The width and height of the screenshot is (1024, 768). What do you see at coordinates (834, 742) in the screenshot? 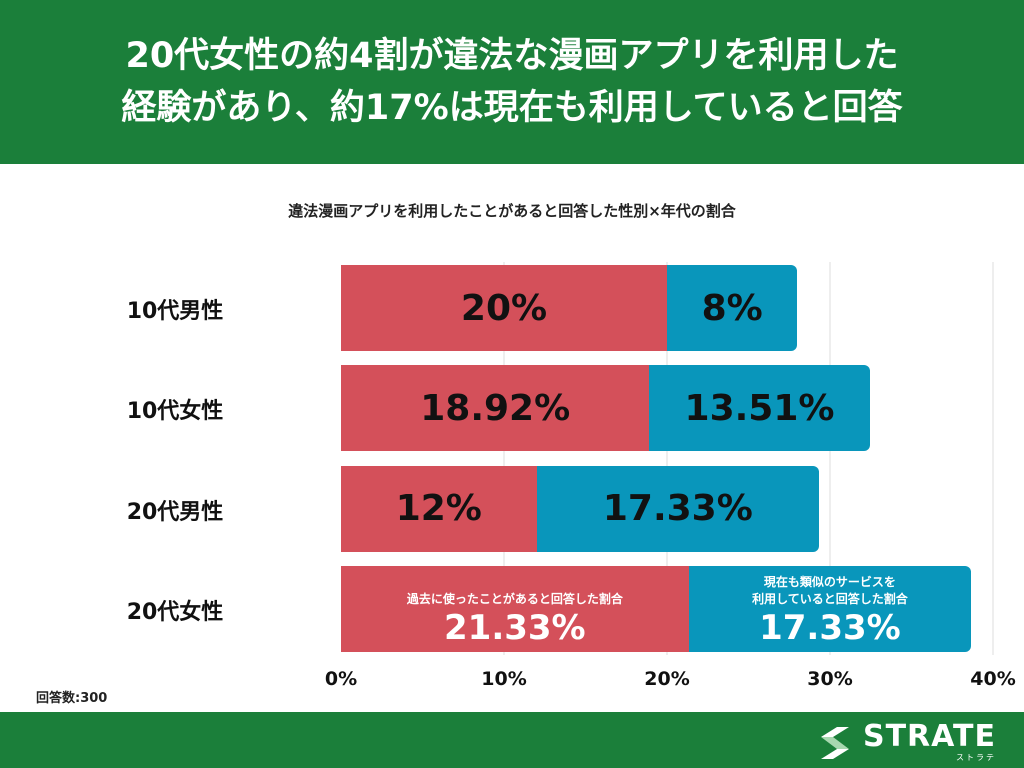
I see `strate-logo-icon` at bounding box center [834, 742].